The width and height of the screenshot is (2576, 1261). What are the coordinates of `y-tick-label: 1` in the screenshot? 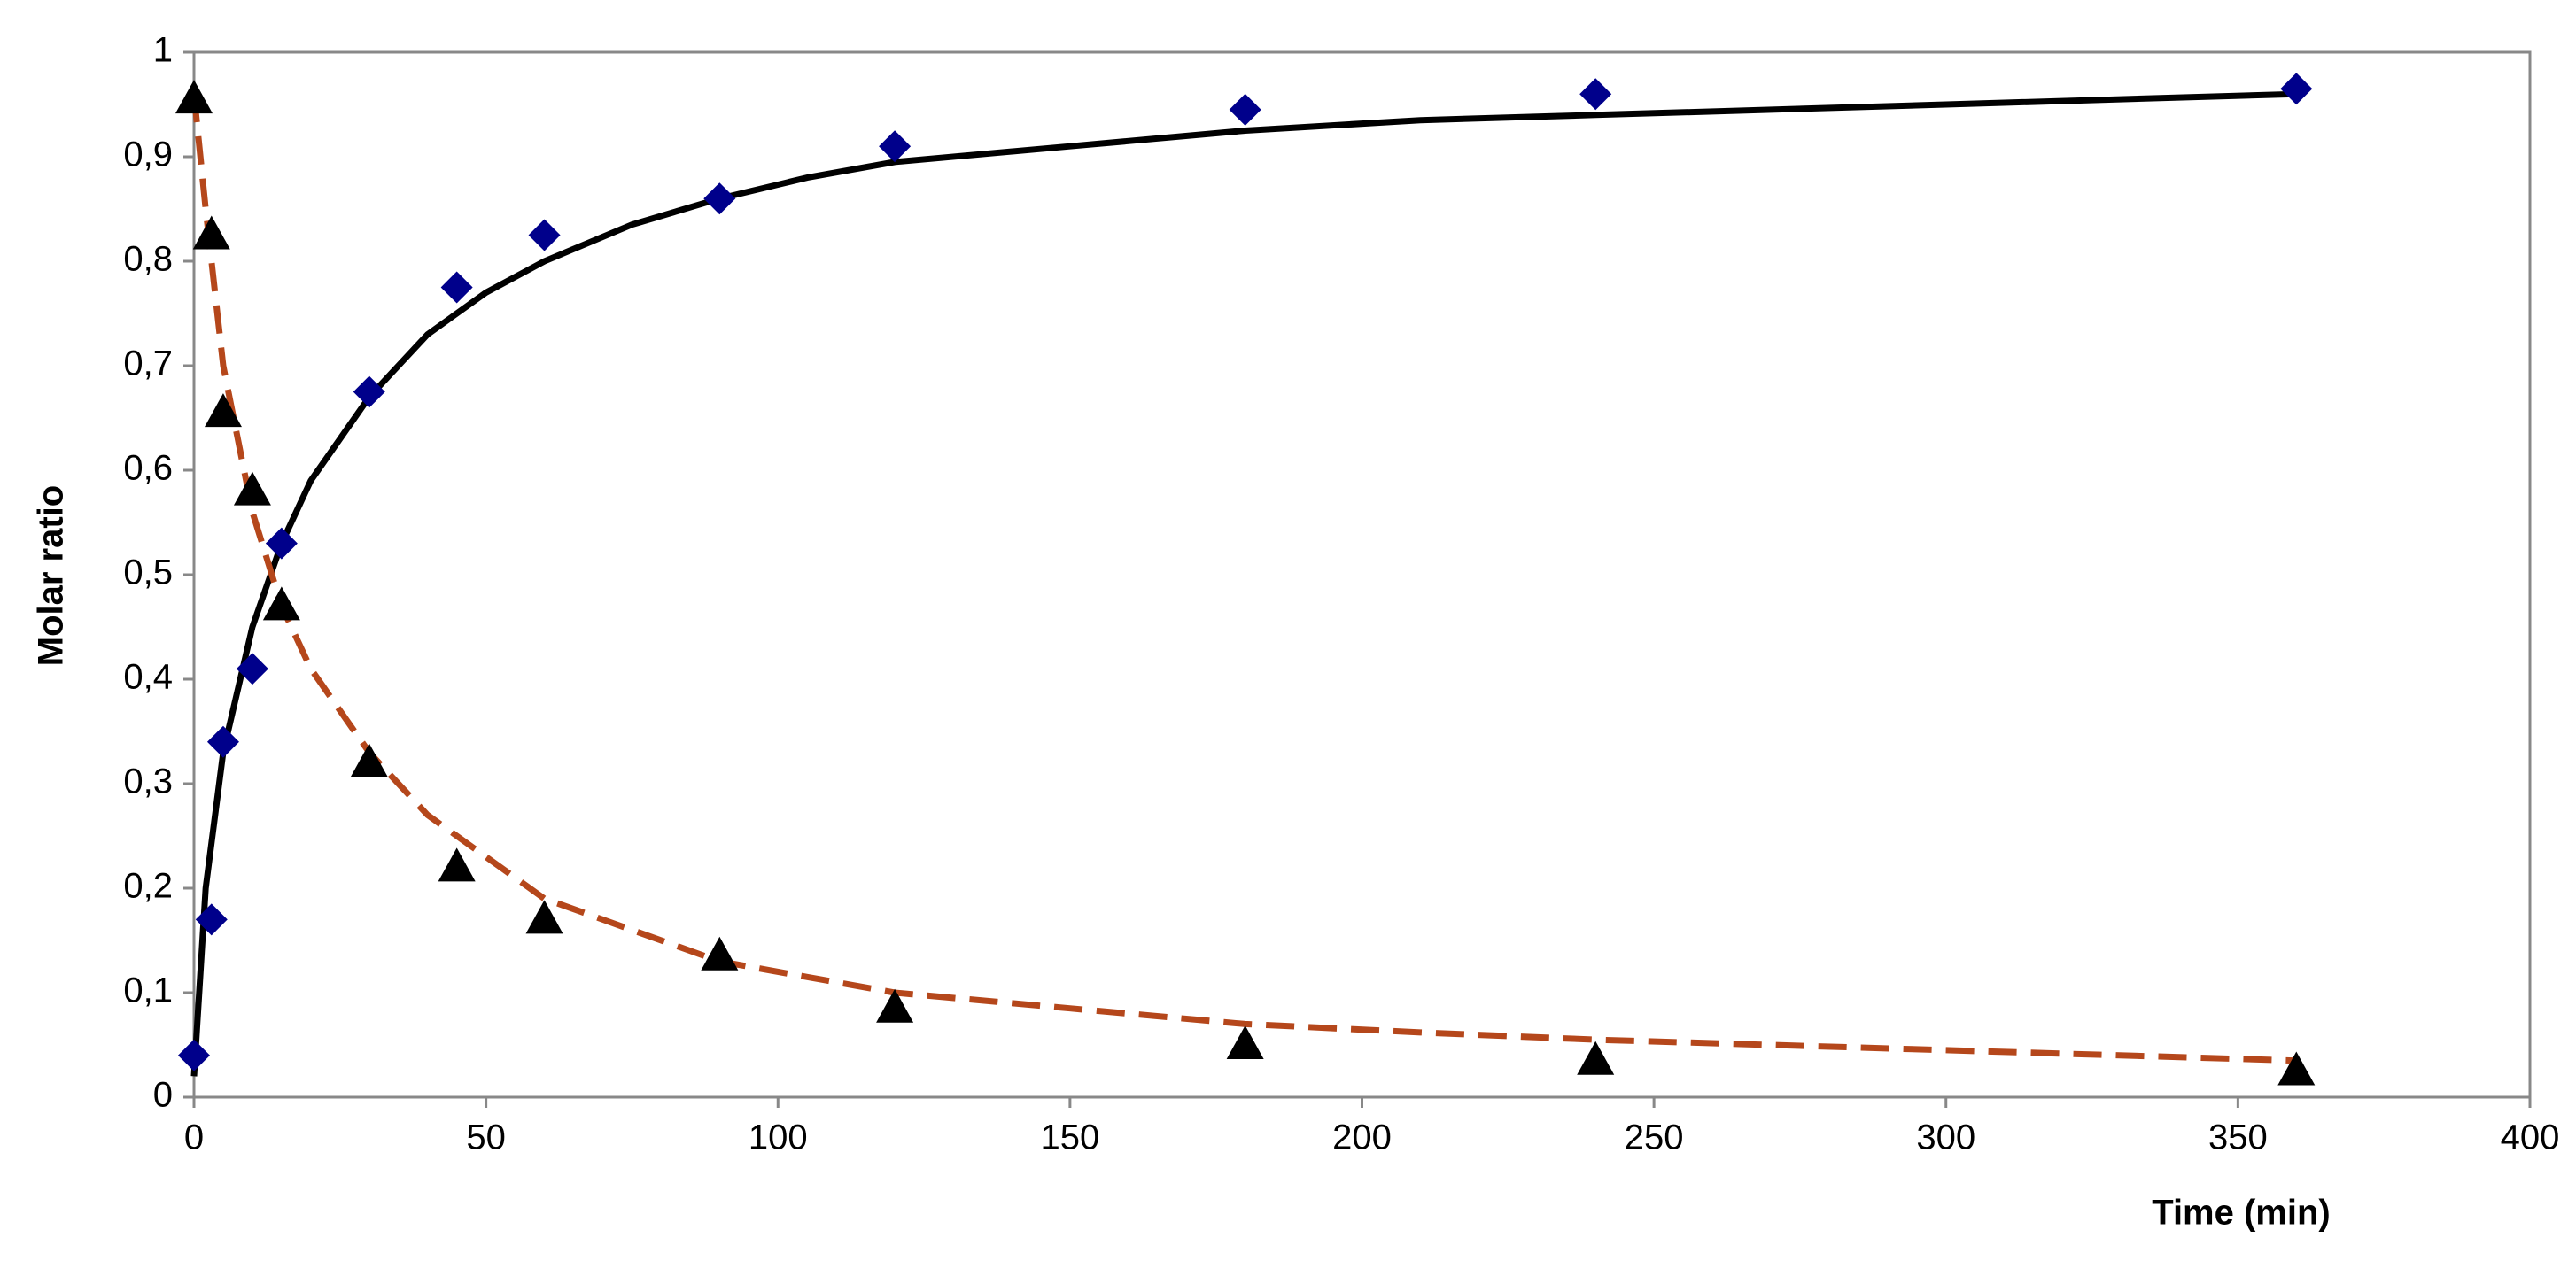 It's located at (163, 50).